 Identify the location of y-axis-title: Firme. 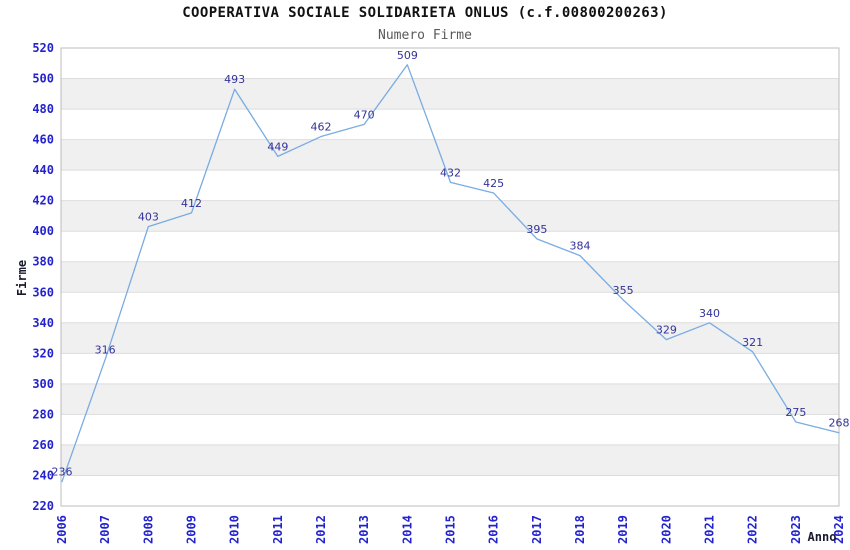
(22, 278).